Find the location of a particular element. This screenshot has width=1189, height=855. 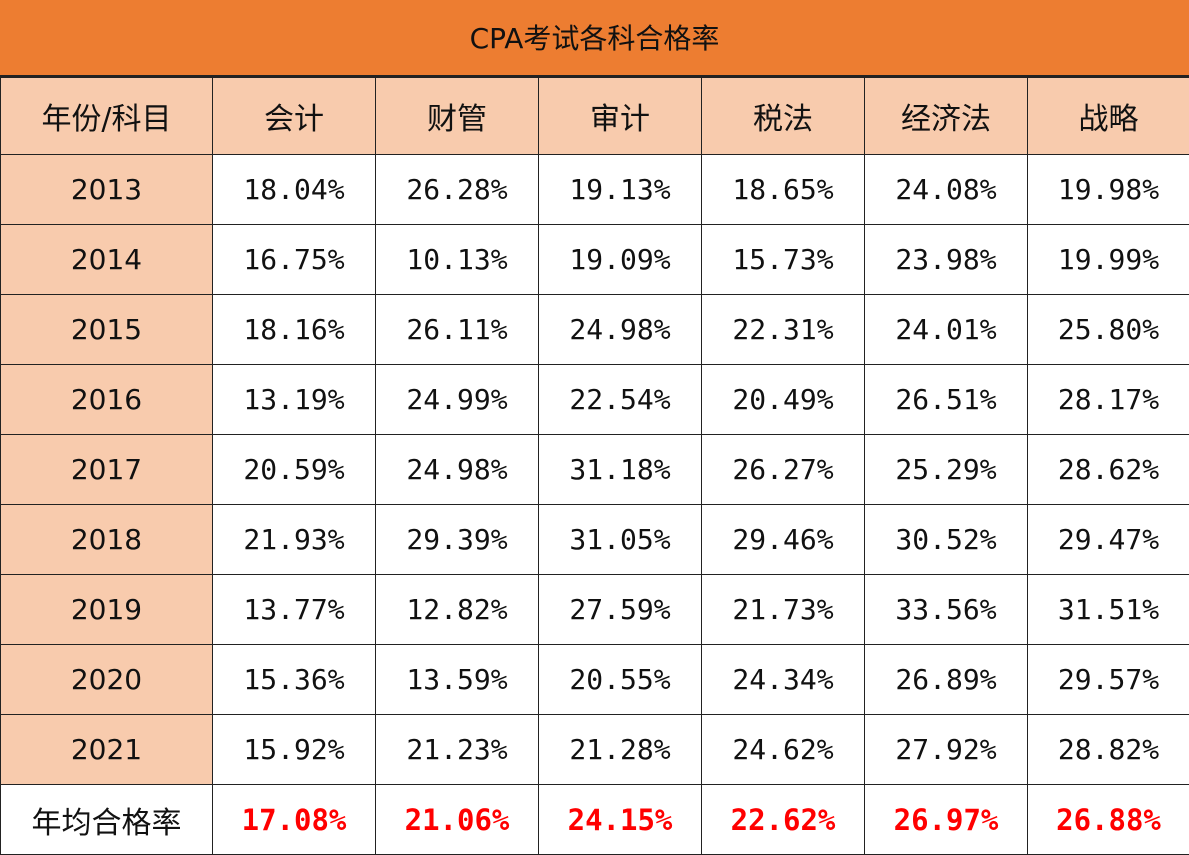

rate-cell: 28.62% is located at coordinates (1108, 470).